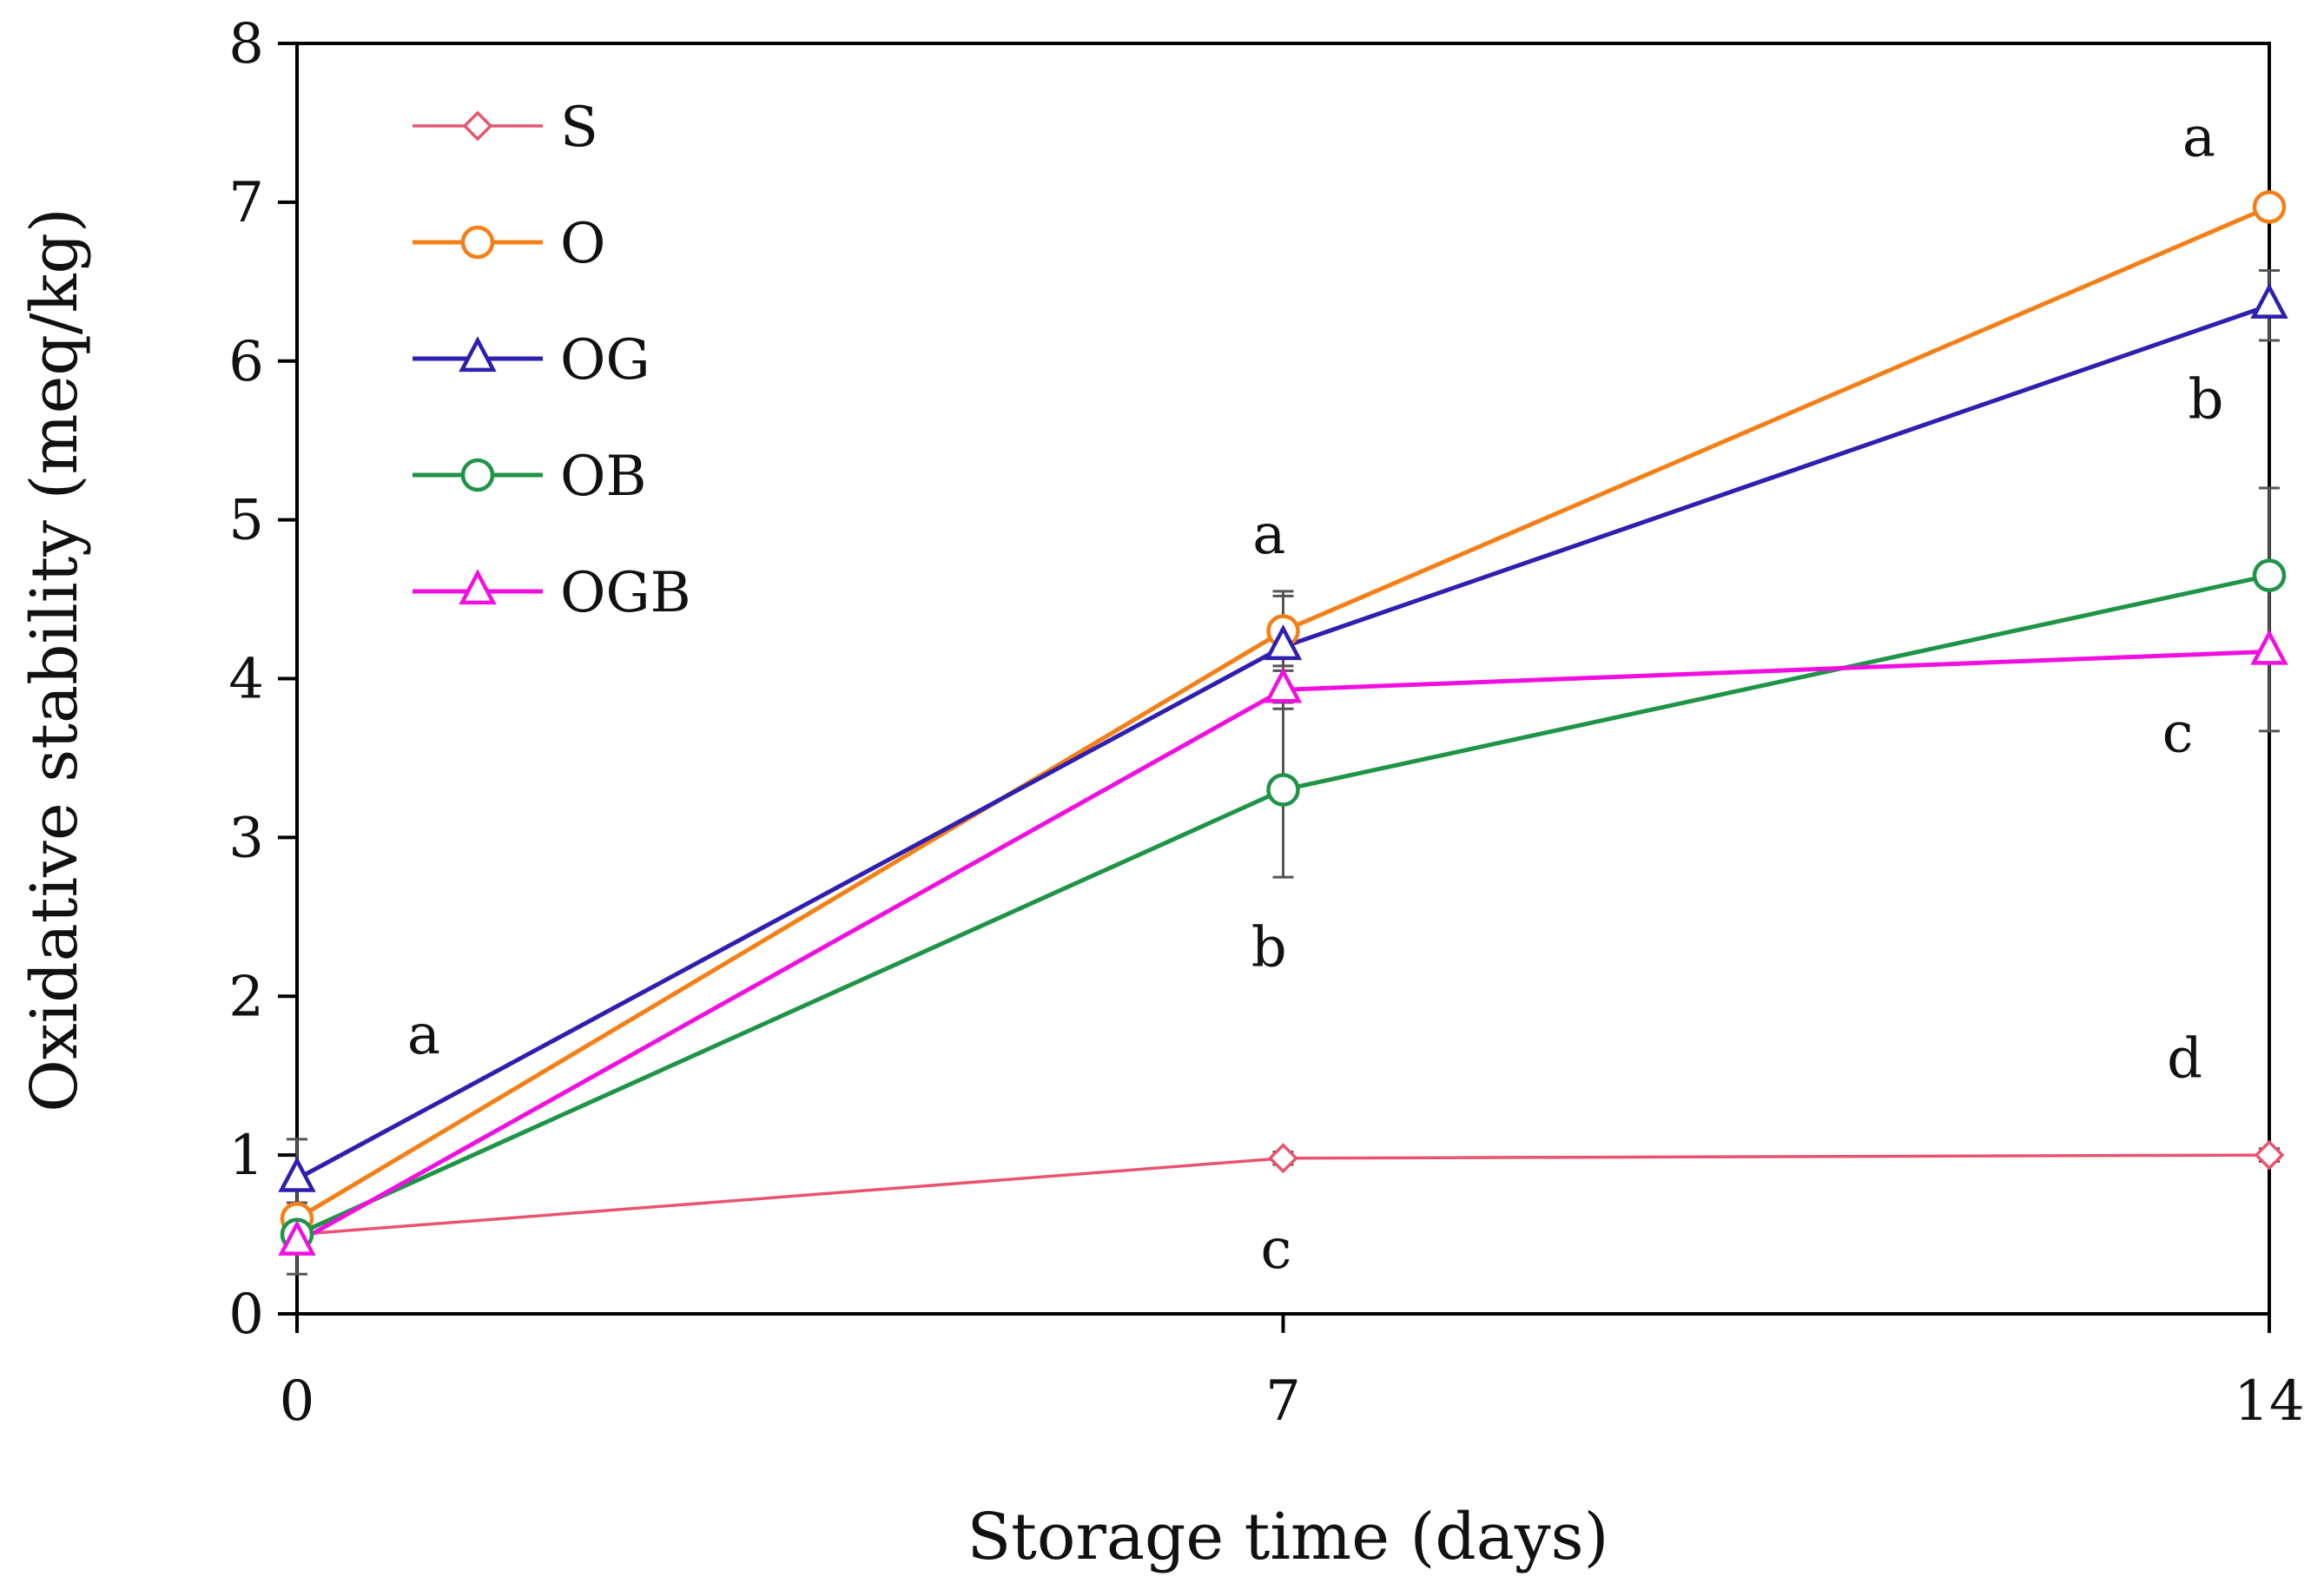 The height and width of the screenshot is (1590, 2324). What do you see at coordinates (246, 997) in the screenshot?
I see `y-tick-label: 2` at bounding box center [246, 997].